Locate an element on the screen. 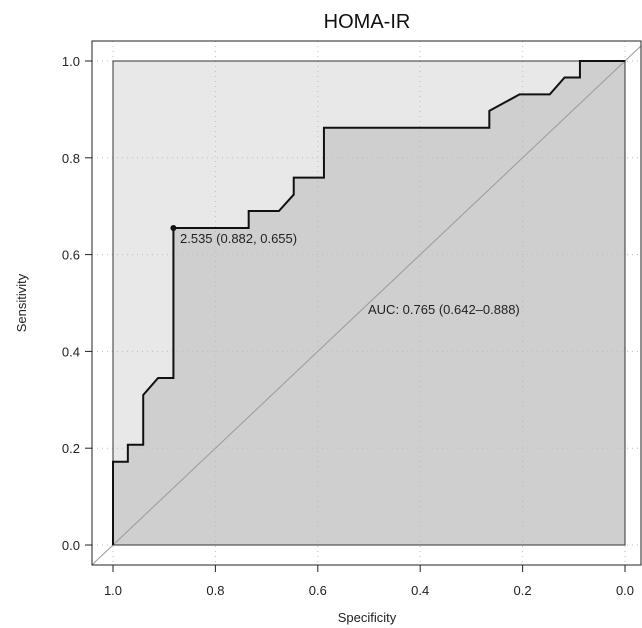 The width and height of the screenshot is (642, 628). auc-label: AUC: 0.765 (0.642–0.888) is located at coordinates (444, 309).